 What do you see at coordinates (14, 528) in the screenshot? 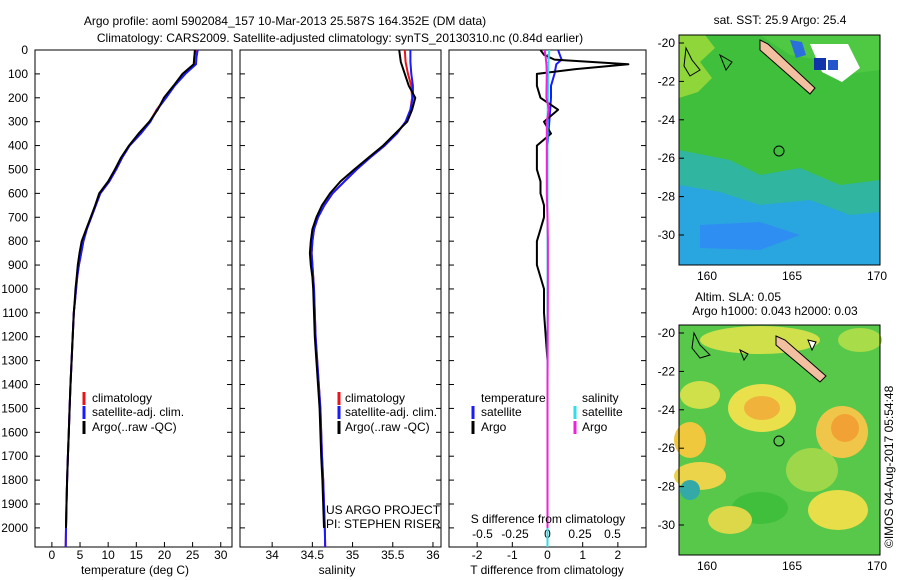
I see `depth-tick-label: 2000` at bounding box center [14, 528].